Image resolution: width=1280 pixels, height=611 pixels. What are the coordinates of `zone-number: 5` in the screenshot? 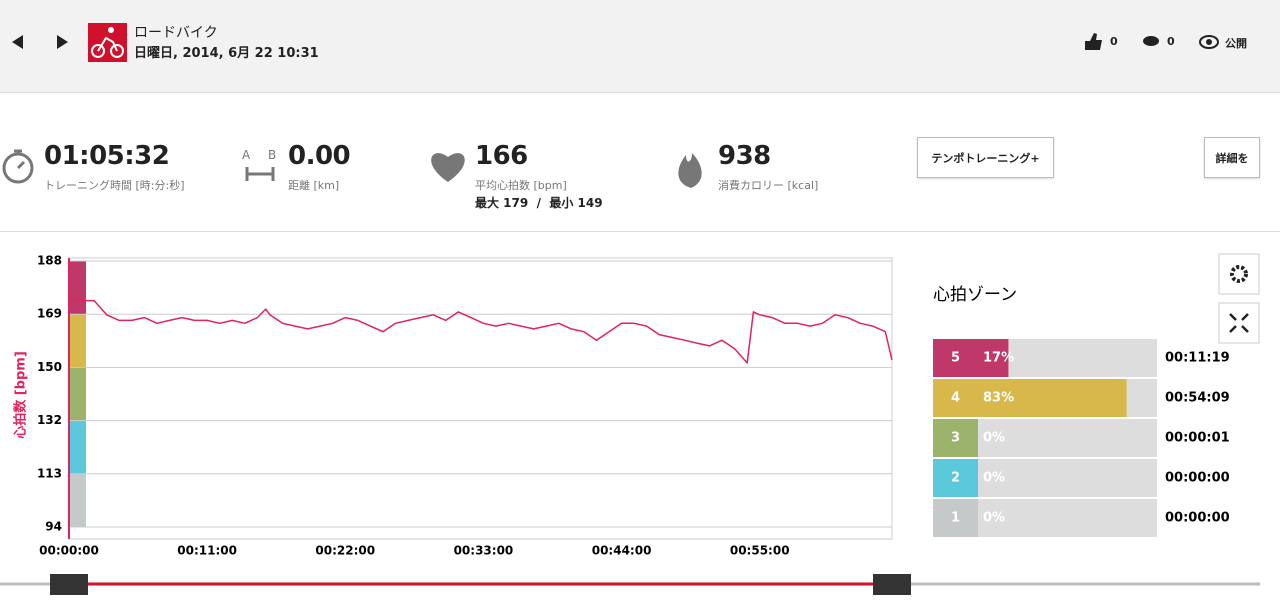 It's located at (955, 358).